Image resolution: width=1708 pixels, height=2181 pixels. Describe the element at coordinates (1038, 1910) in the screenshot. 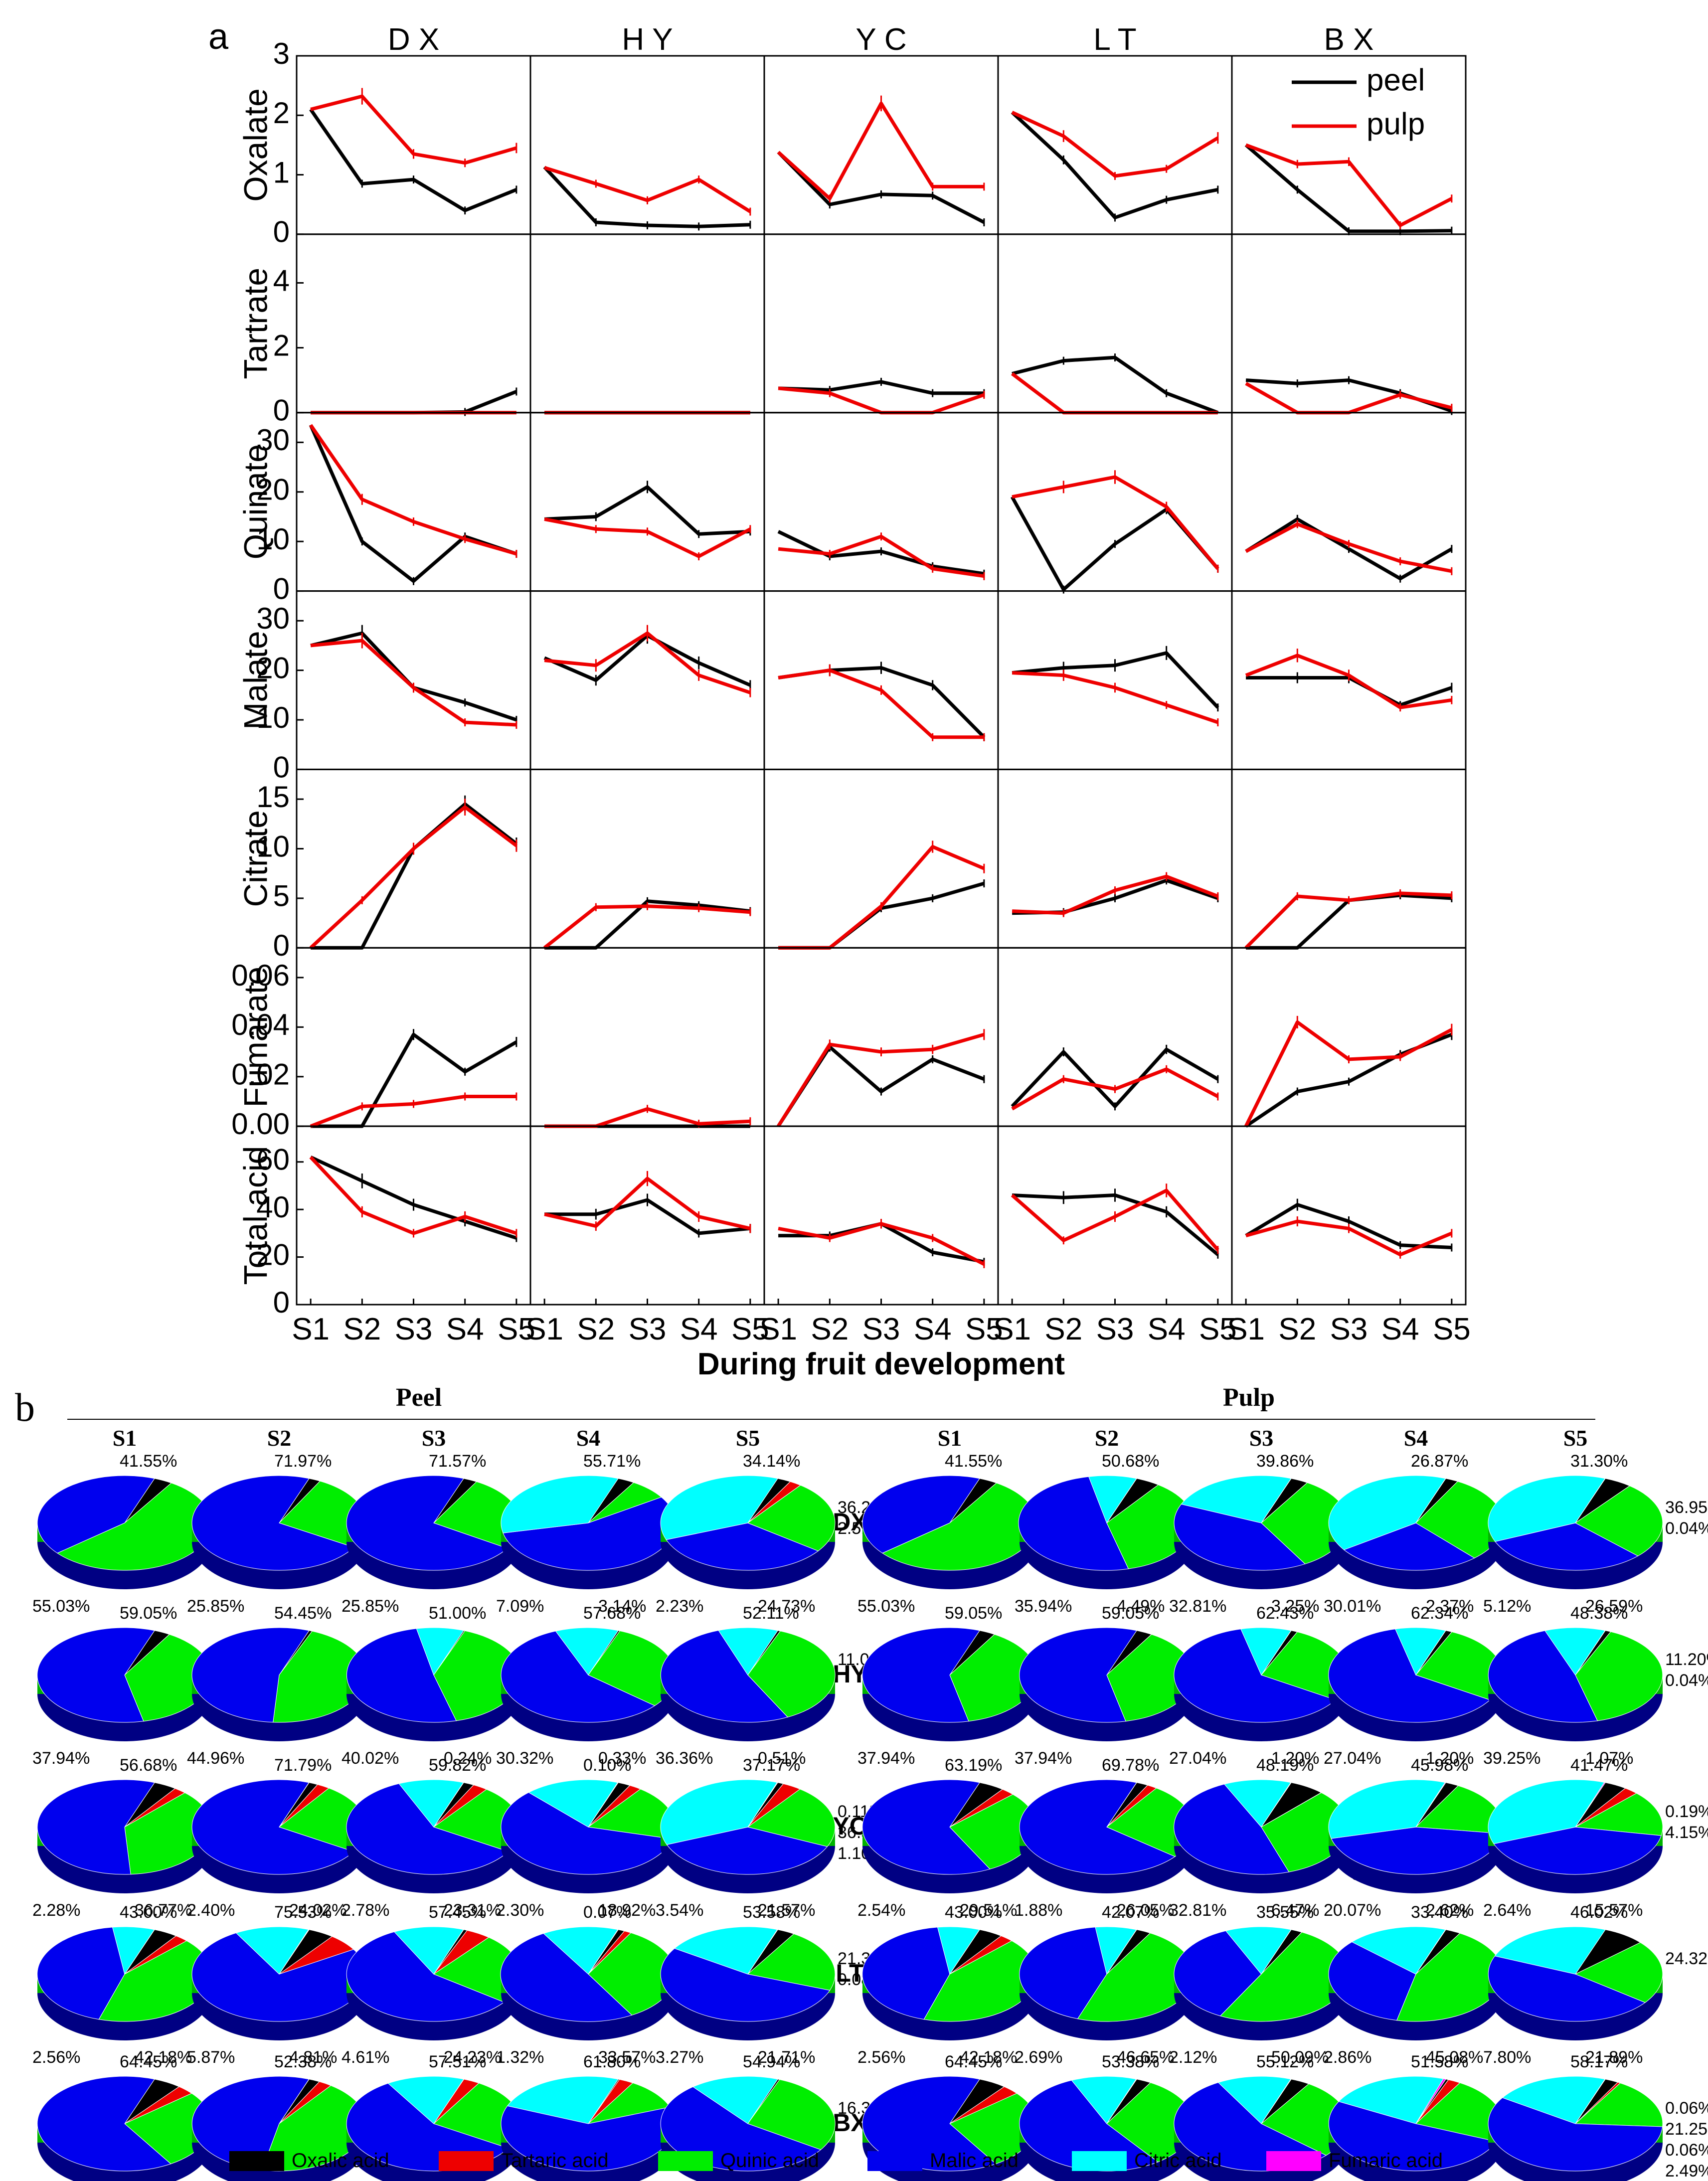

I see `pie-percent-label: 1.88%` at that location.